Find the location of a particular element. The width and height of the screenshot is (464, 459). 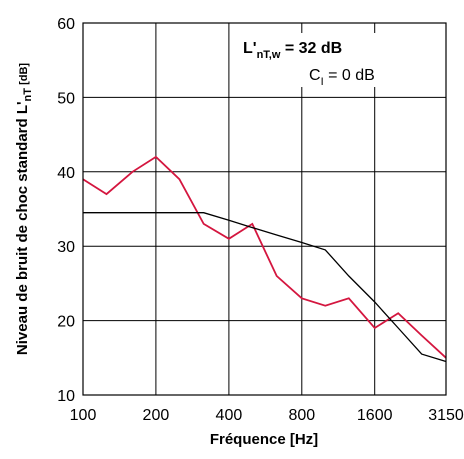

x-tick-labels: 100 200 400 800 1600 3150 is located at coordinates (267, 415).